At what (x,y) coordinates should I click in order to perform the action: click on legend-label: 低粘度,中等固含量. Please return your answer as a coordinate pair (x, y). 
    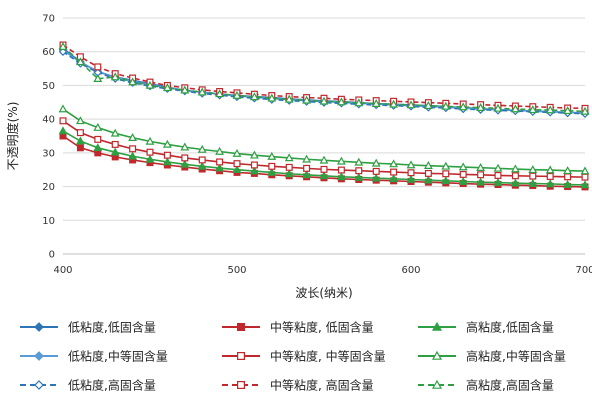
    Looking at the image, I should click on (118, 356).